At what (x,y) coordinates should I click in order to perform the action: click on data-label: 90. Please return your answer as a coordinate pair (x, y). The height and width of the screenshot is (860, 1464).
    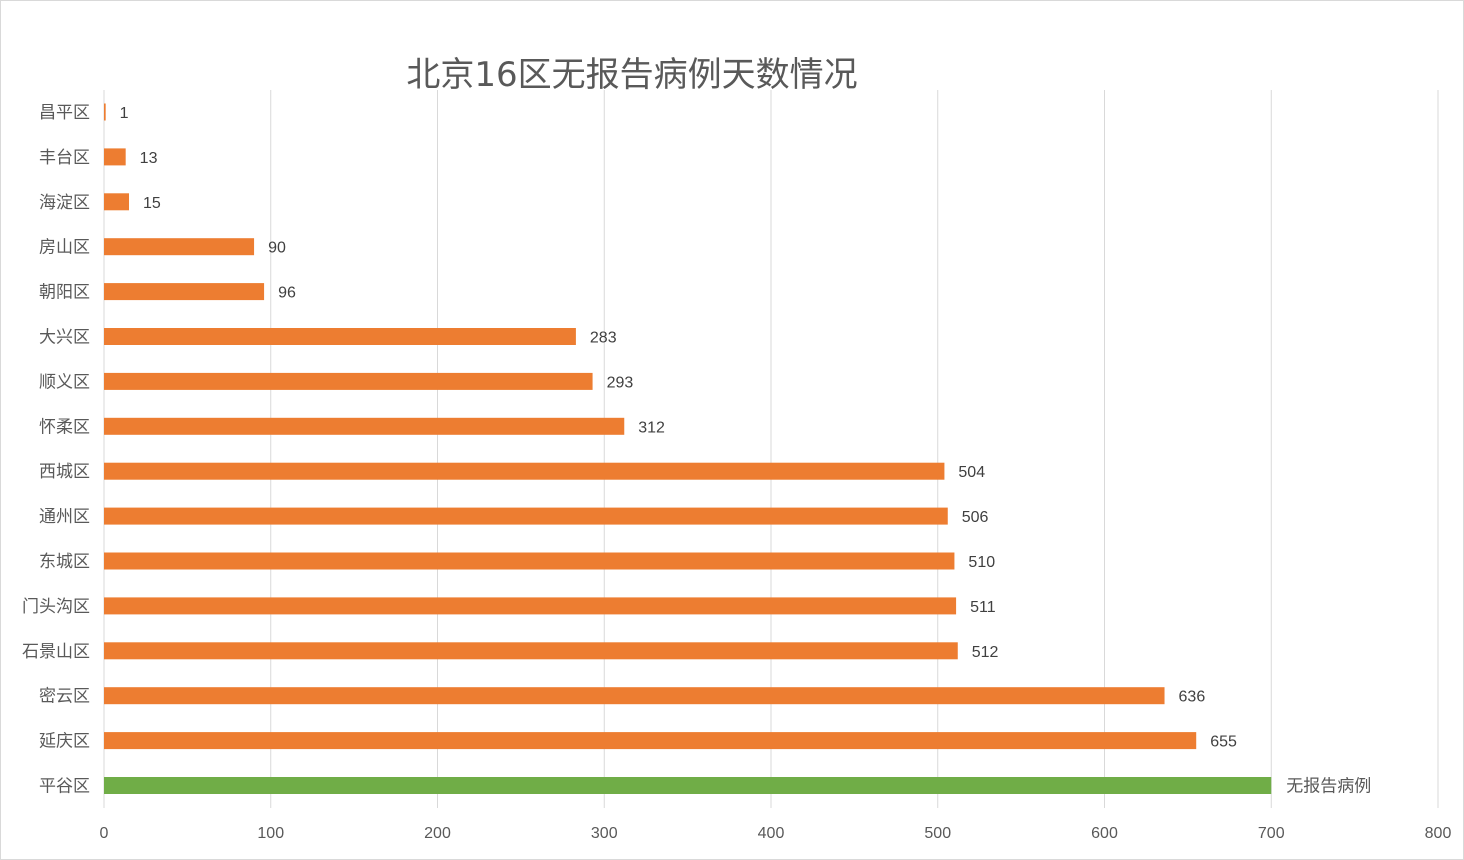
    Looking at the image, I should click on (277, 248).